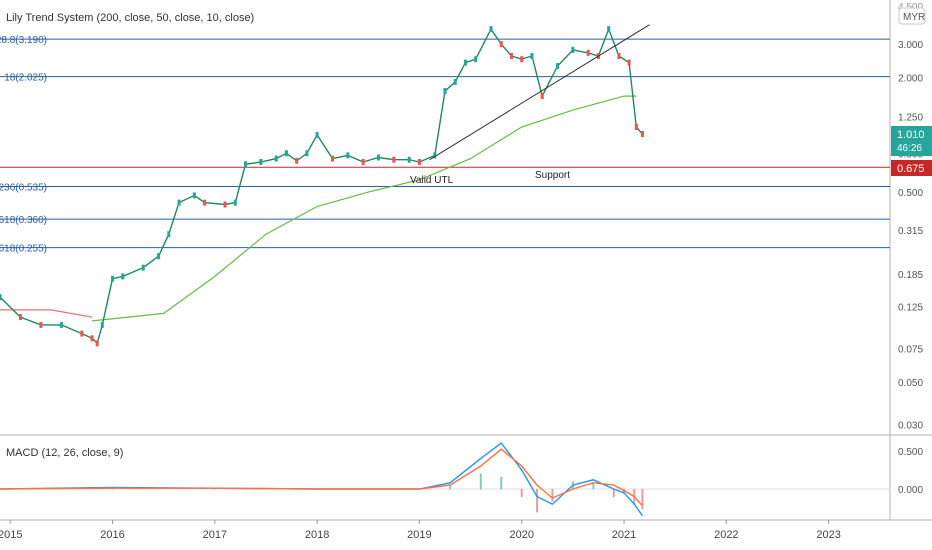  Describe the element at coordinates (23, 249) in the screenshot. I see `fib-level-label-4: .618(0.255)` at that location.